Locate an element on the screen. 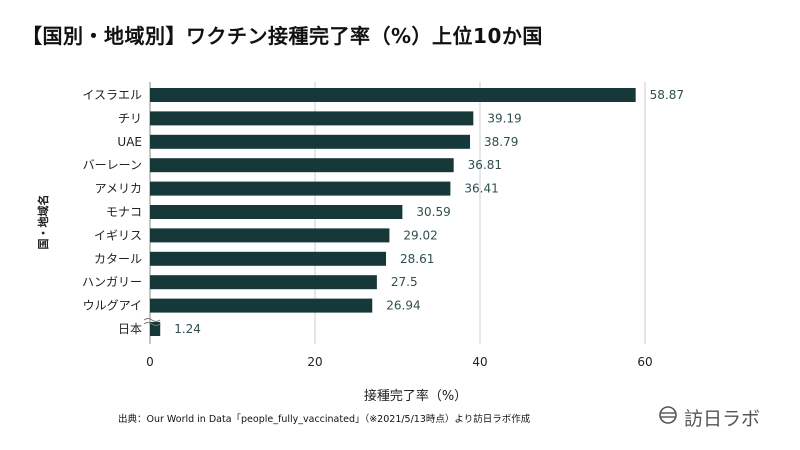  data-label: 29.02 is located at coordinates (420, 235).